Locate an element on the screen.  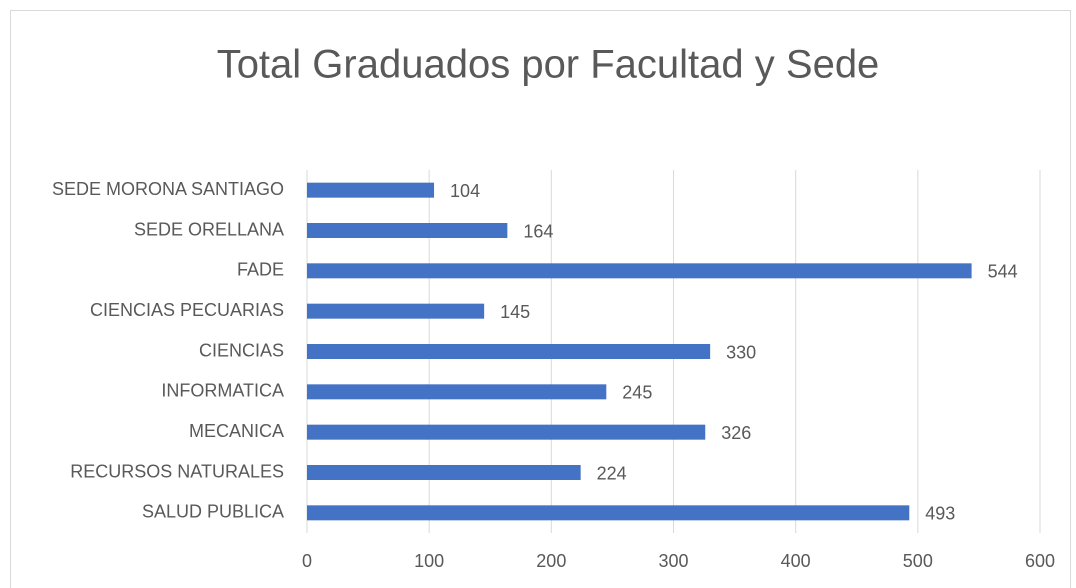
value-label: 326 is located at coordinates (736, 433).